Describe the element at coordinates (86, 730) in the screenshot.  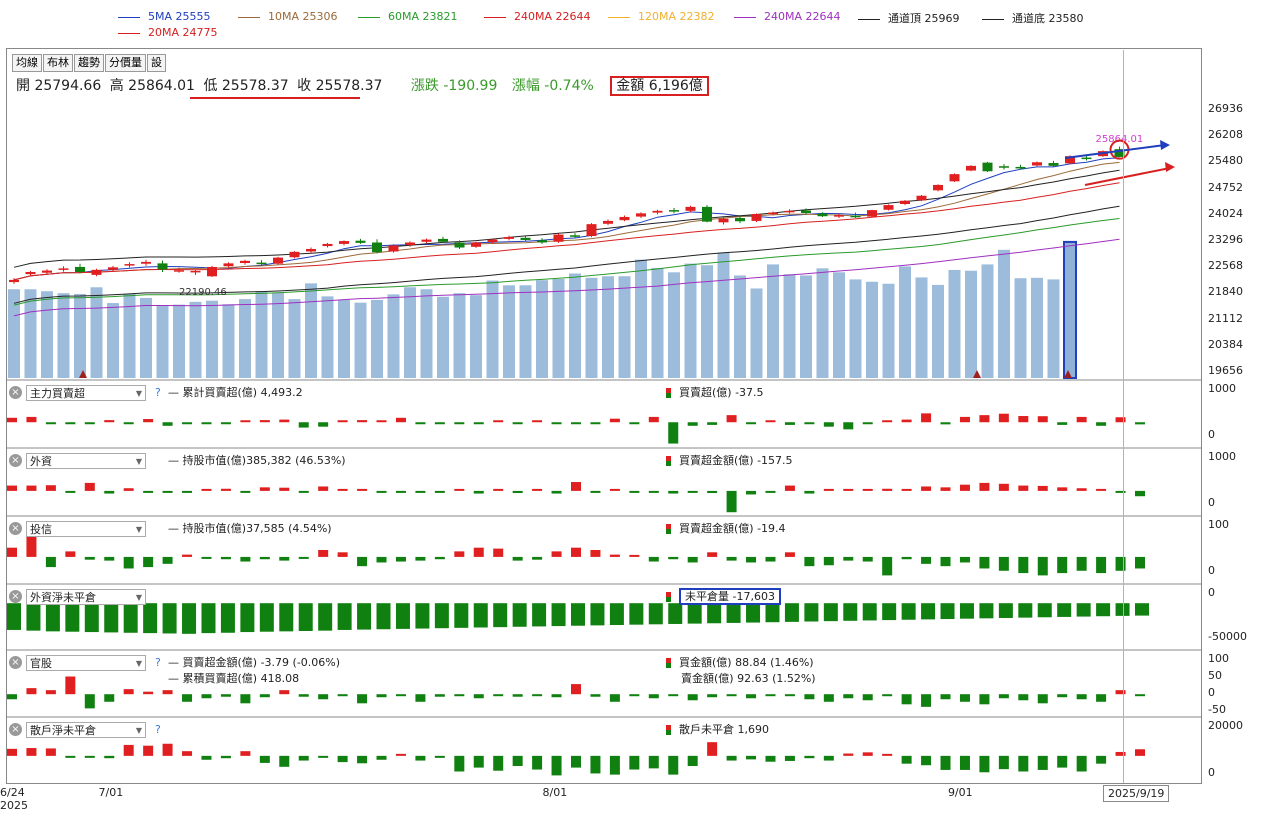
I see `indicator-select: 散戶淨未平倉 ▼` at that location.